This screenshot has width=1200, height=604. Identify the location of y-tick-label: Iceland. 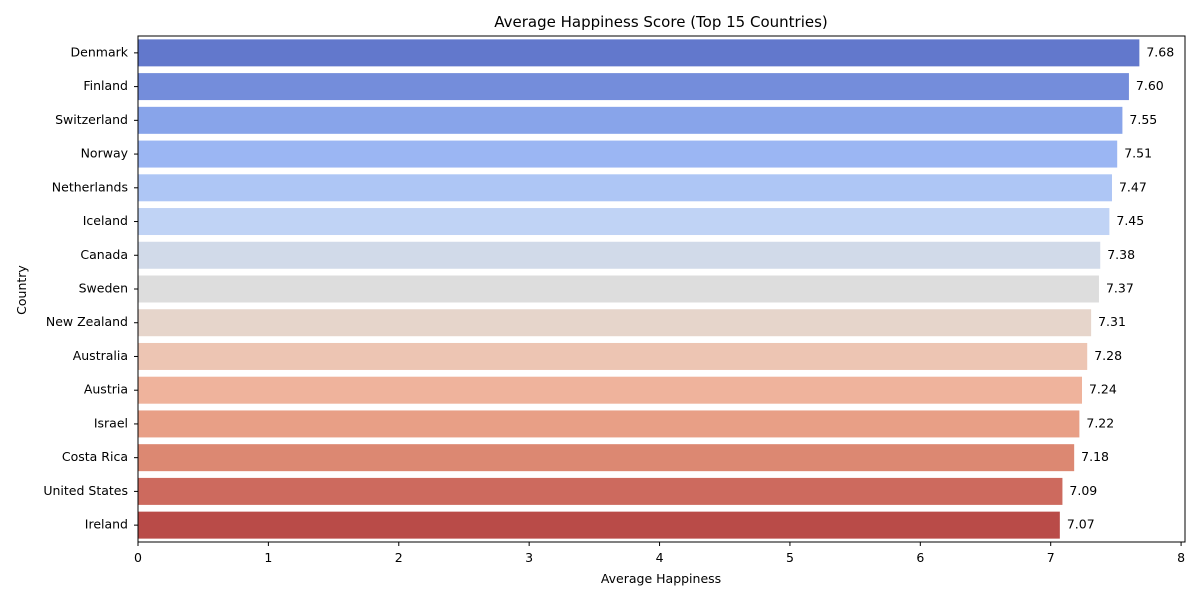
(105, 220).